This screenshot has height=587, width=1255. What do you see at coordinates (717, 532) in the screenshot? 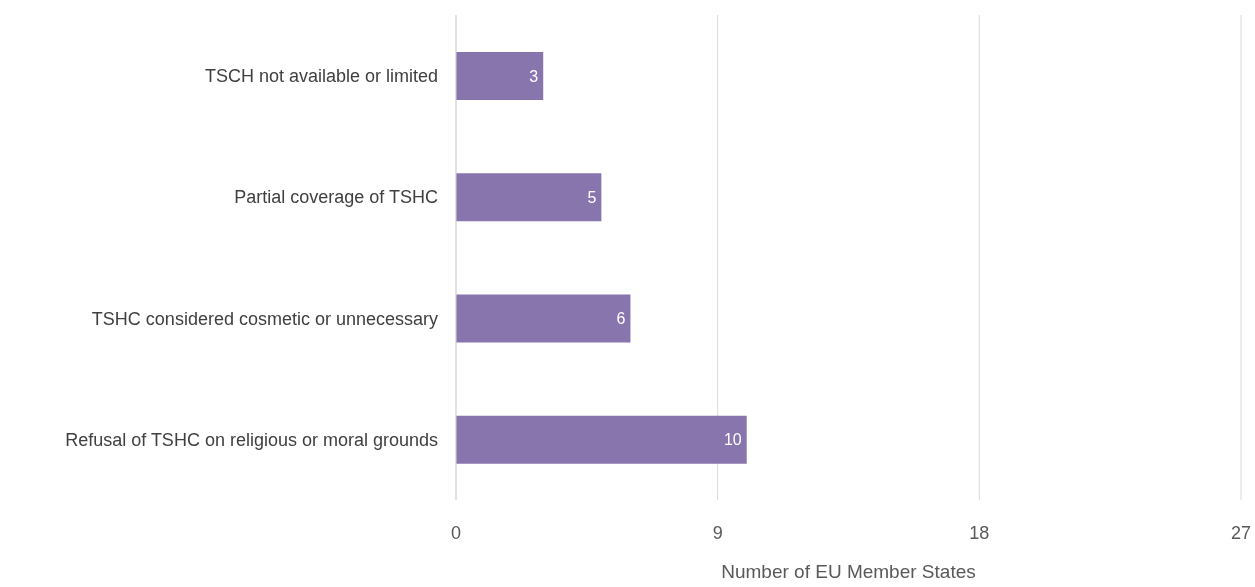
I see `x-tick-label: 9` at bounding box center [717, 532].